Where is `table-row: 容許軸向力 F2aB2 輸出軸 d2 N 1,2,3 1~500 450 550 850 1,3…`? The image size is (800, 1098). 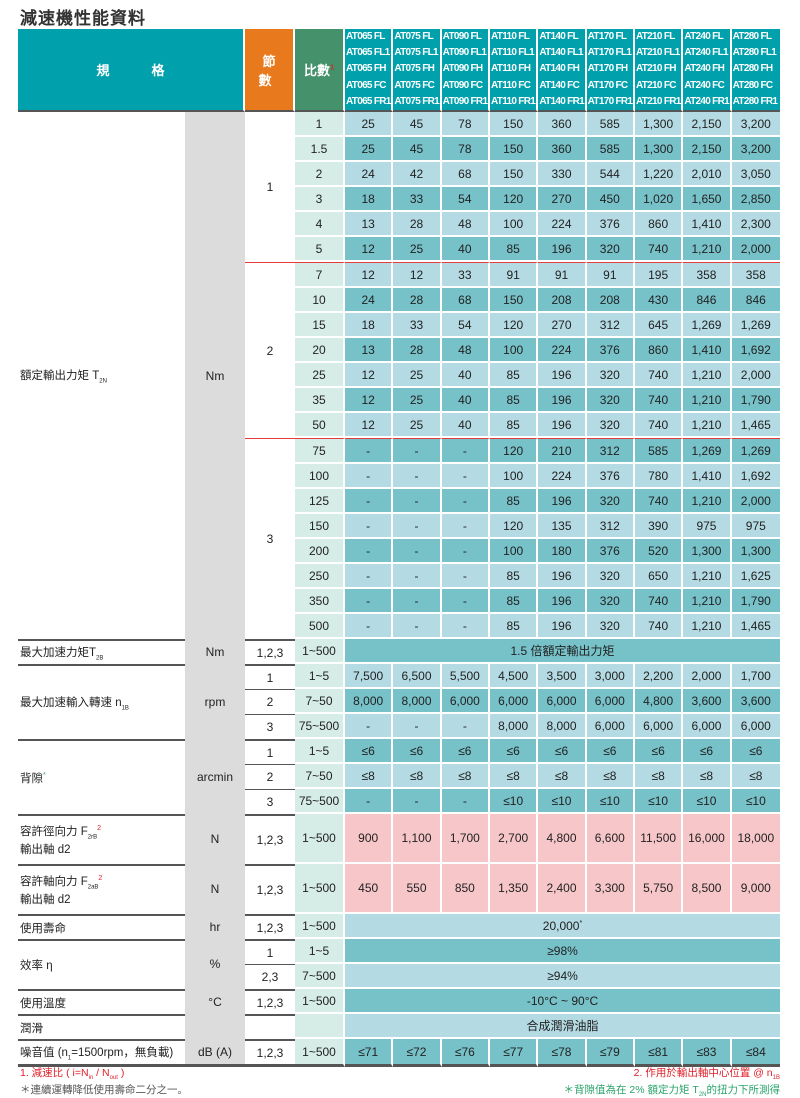 table-row: 容許軸向力 F2aB2 輸出軸 d2 N 1,2,3 1~500 450 550 850 1,3… is located at coordinates (399, 889).